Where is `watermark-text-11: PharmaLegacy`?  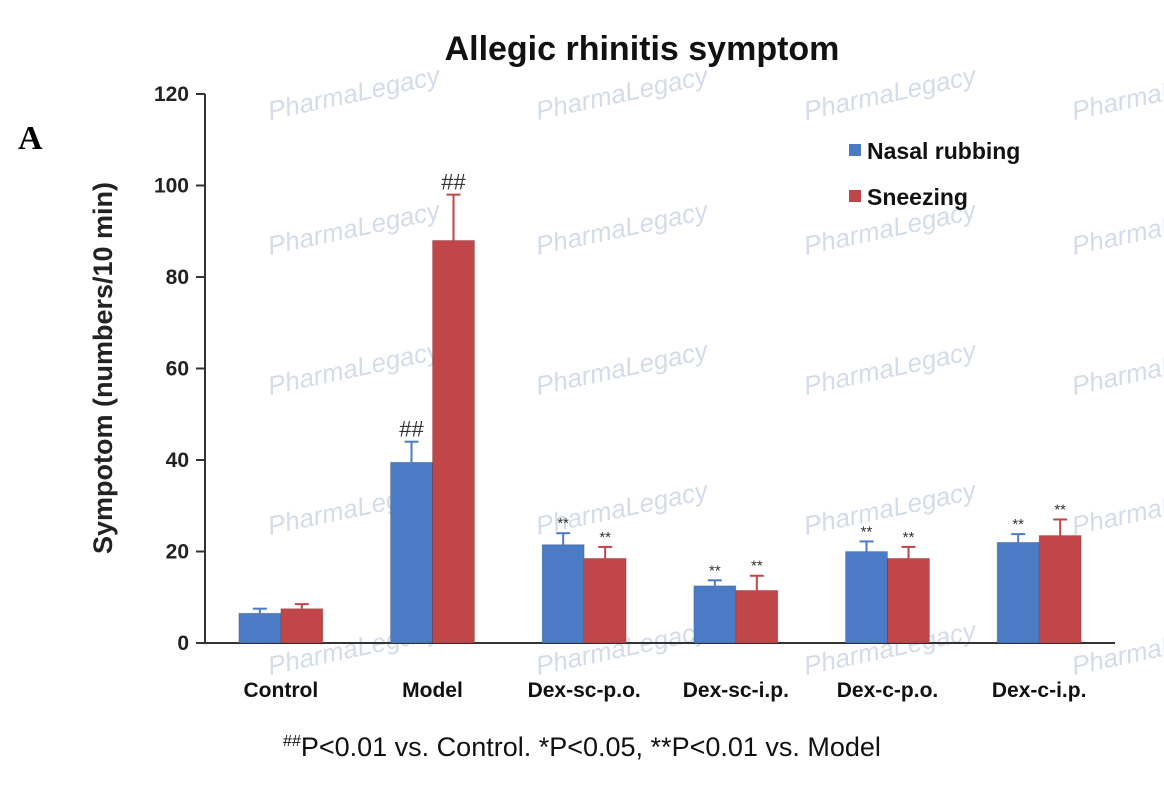 watermark-text-11: PharmaLegacy is located at coordinates (1116, 368).